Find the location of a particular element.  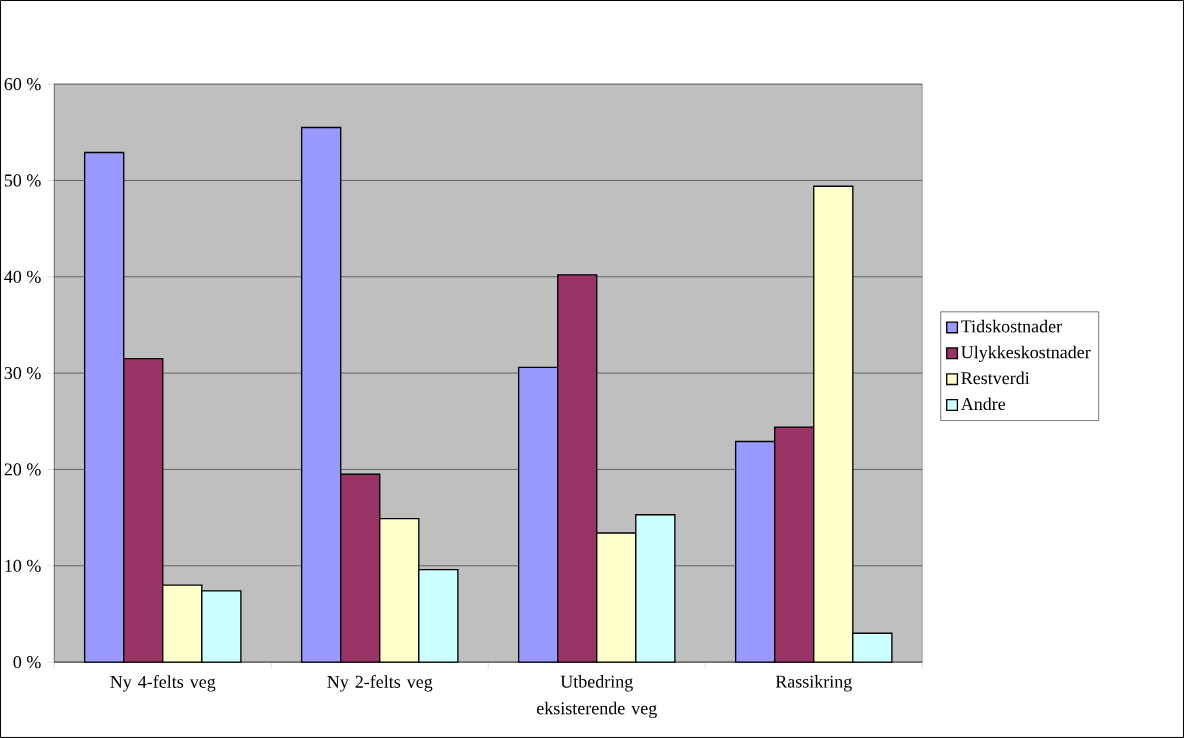

y-tick-label: 40 % is located at coordinates (22, 276).